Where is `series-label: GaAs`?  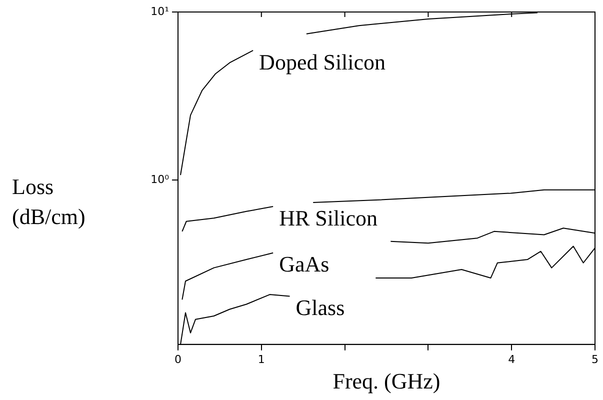 series-label: GaAs is located at coordinates (304, 264).